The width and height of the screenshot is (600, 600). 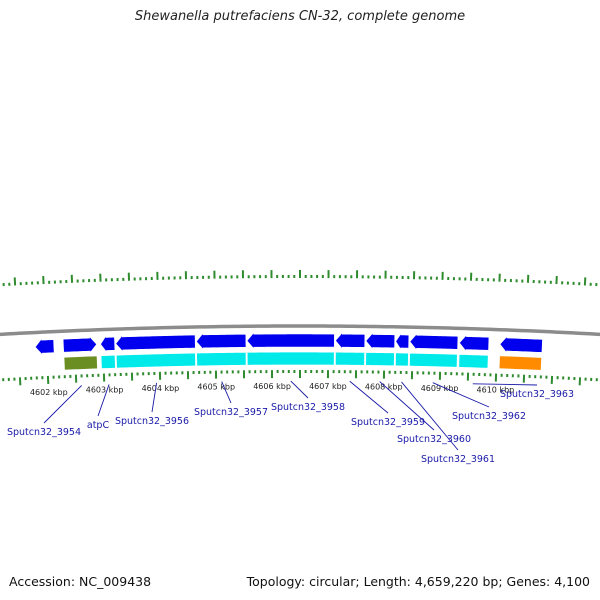 I want to click on gene-9-gene-arrow, so click(x=474, y=343).